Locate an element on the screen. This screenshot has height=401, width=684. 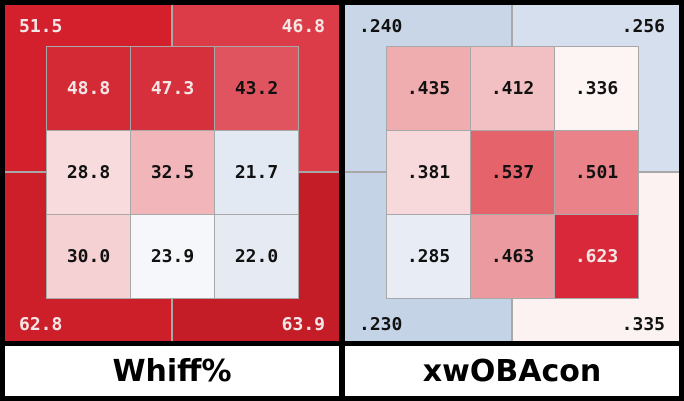
heatmap-cell: .412 is located at coordinates (512, 88).